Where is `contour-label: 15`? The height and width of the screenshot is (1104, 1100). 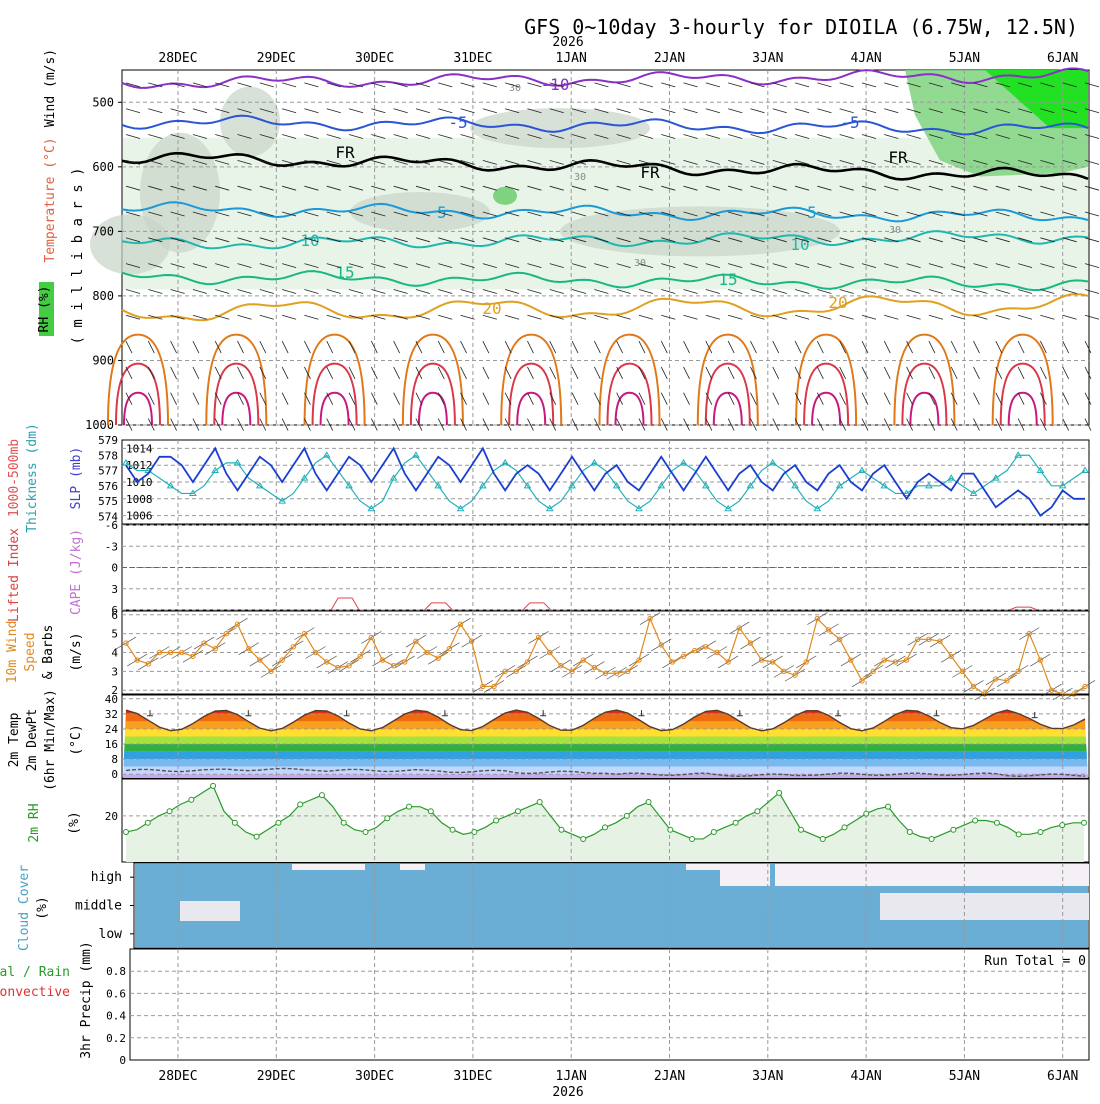 contour-label: 15 is located at coordinates (727, 279).